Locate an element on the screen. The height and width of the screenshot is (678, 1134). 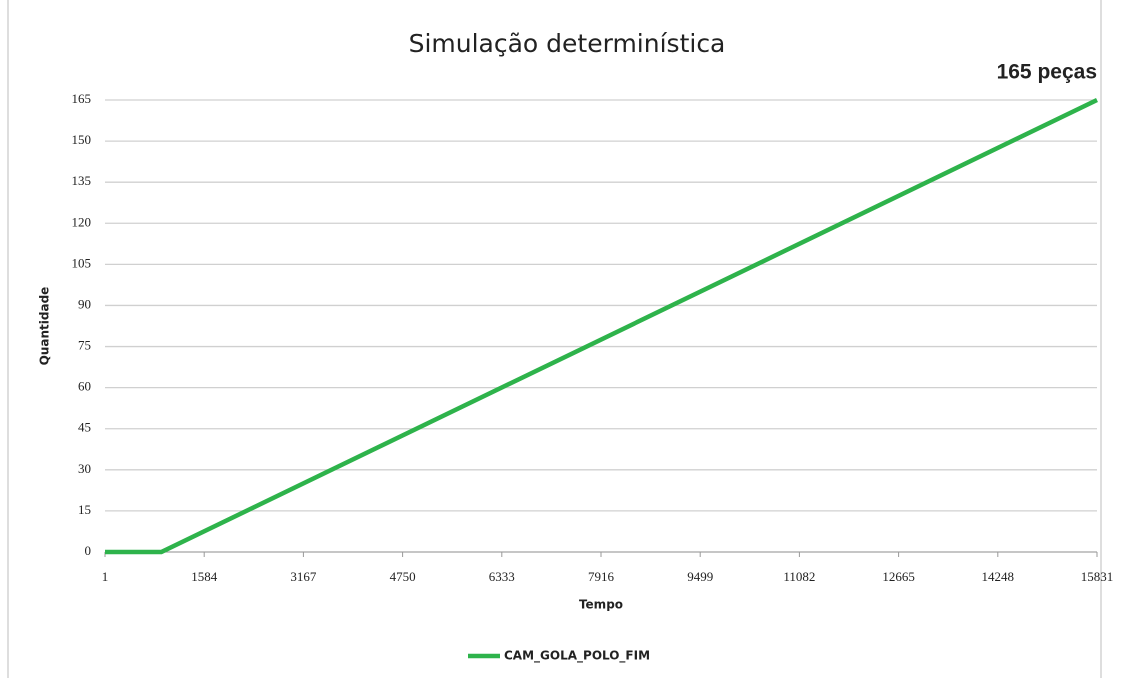
x-tick-label: 14248 is located at coordinates (998, 576).